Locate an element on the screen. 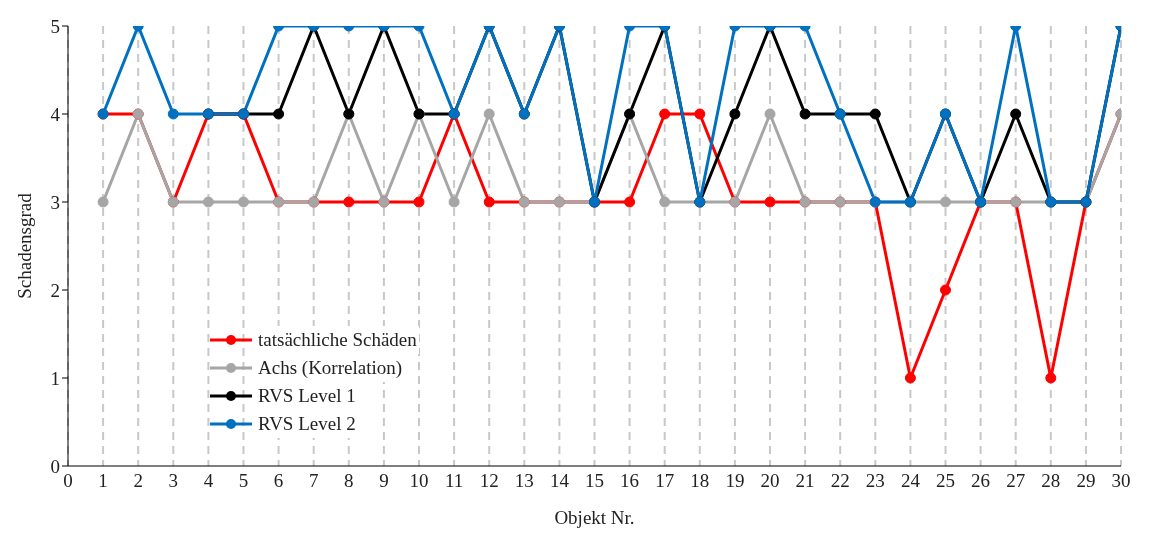  x-tick-label: 6 is located at coordinates (278, 481).